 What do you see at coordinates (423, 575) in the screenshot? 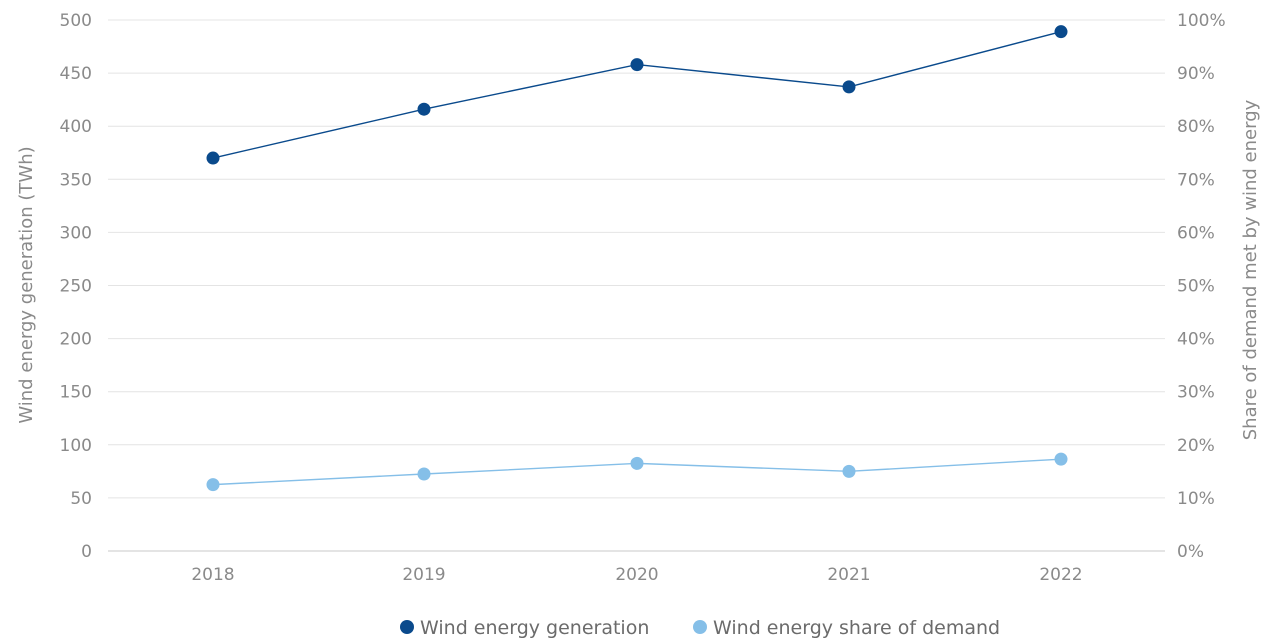
I see `x-tick-label: 2019` at bounding box center [423, 575].